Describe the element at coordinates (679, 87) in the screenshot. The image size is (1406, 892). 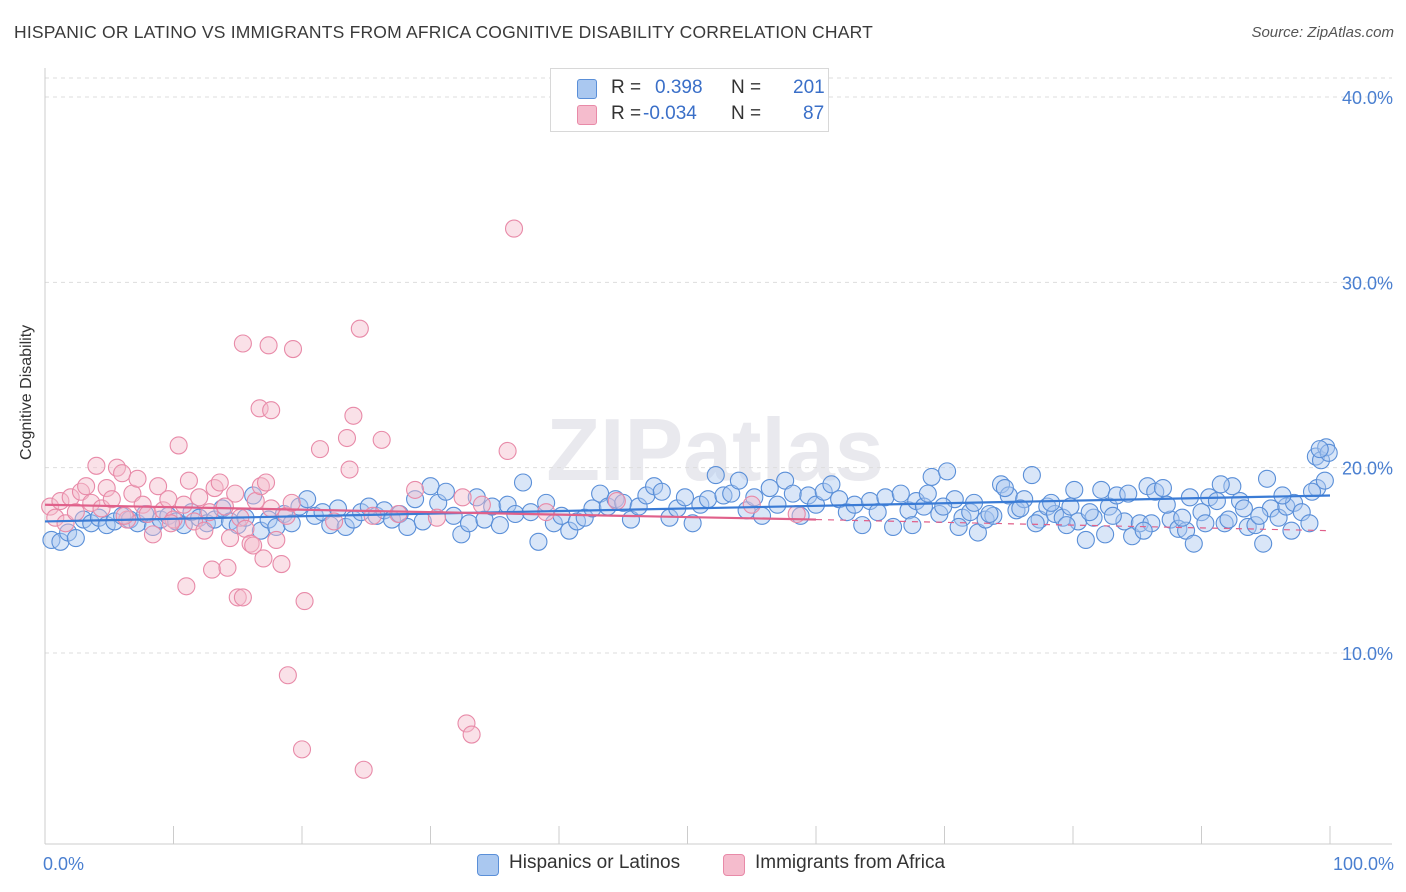
I see `r-value: 0.398` at that location.